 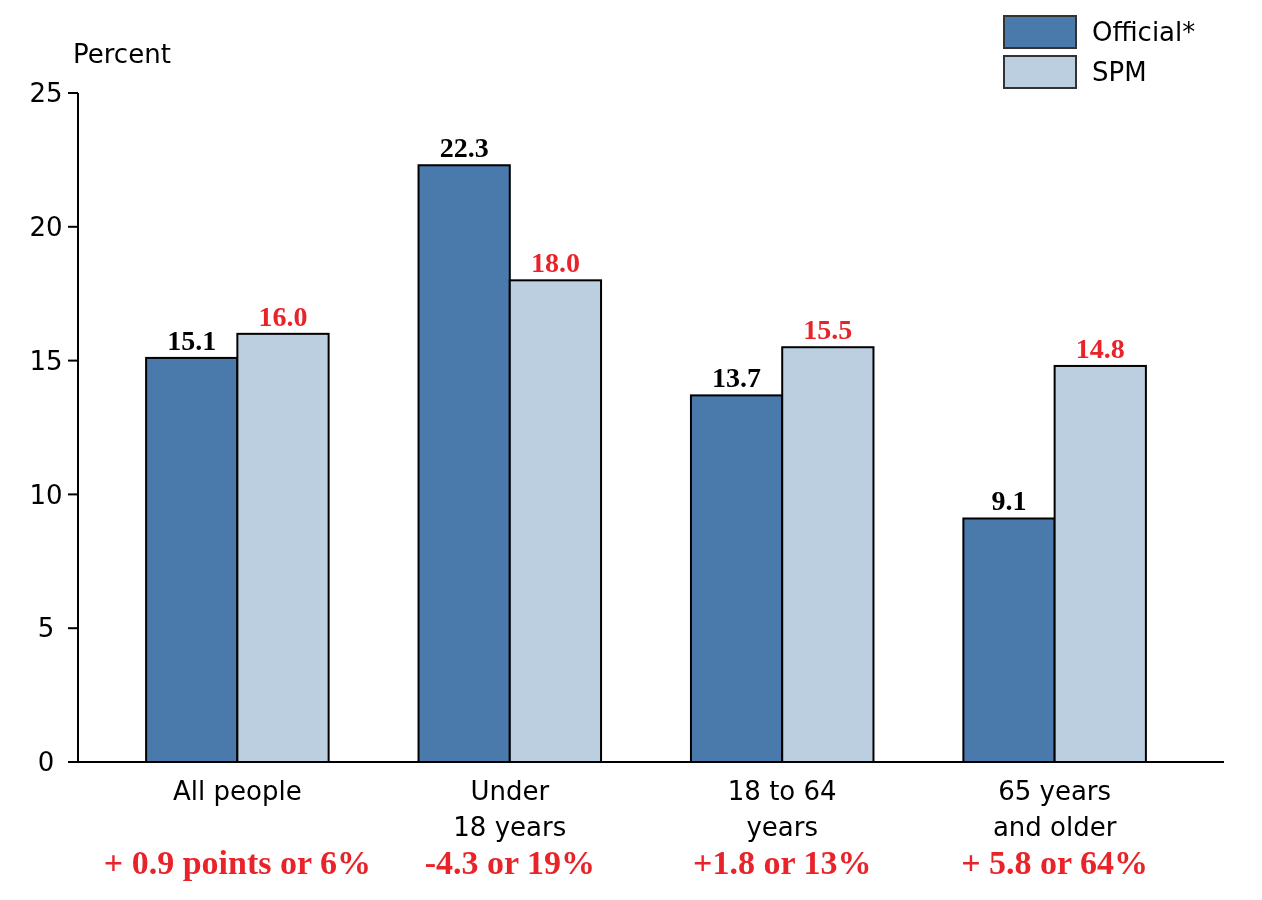 I want to click on data-label: 14.8, so click(x=1100, y=348).